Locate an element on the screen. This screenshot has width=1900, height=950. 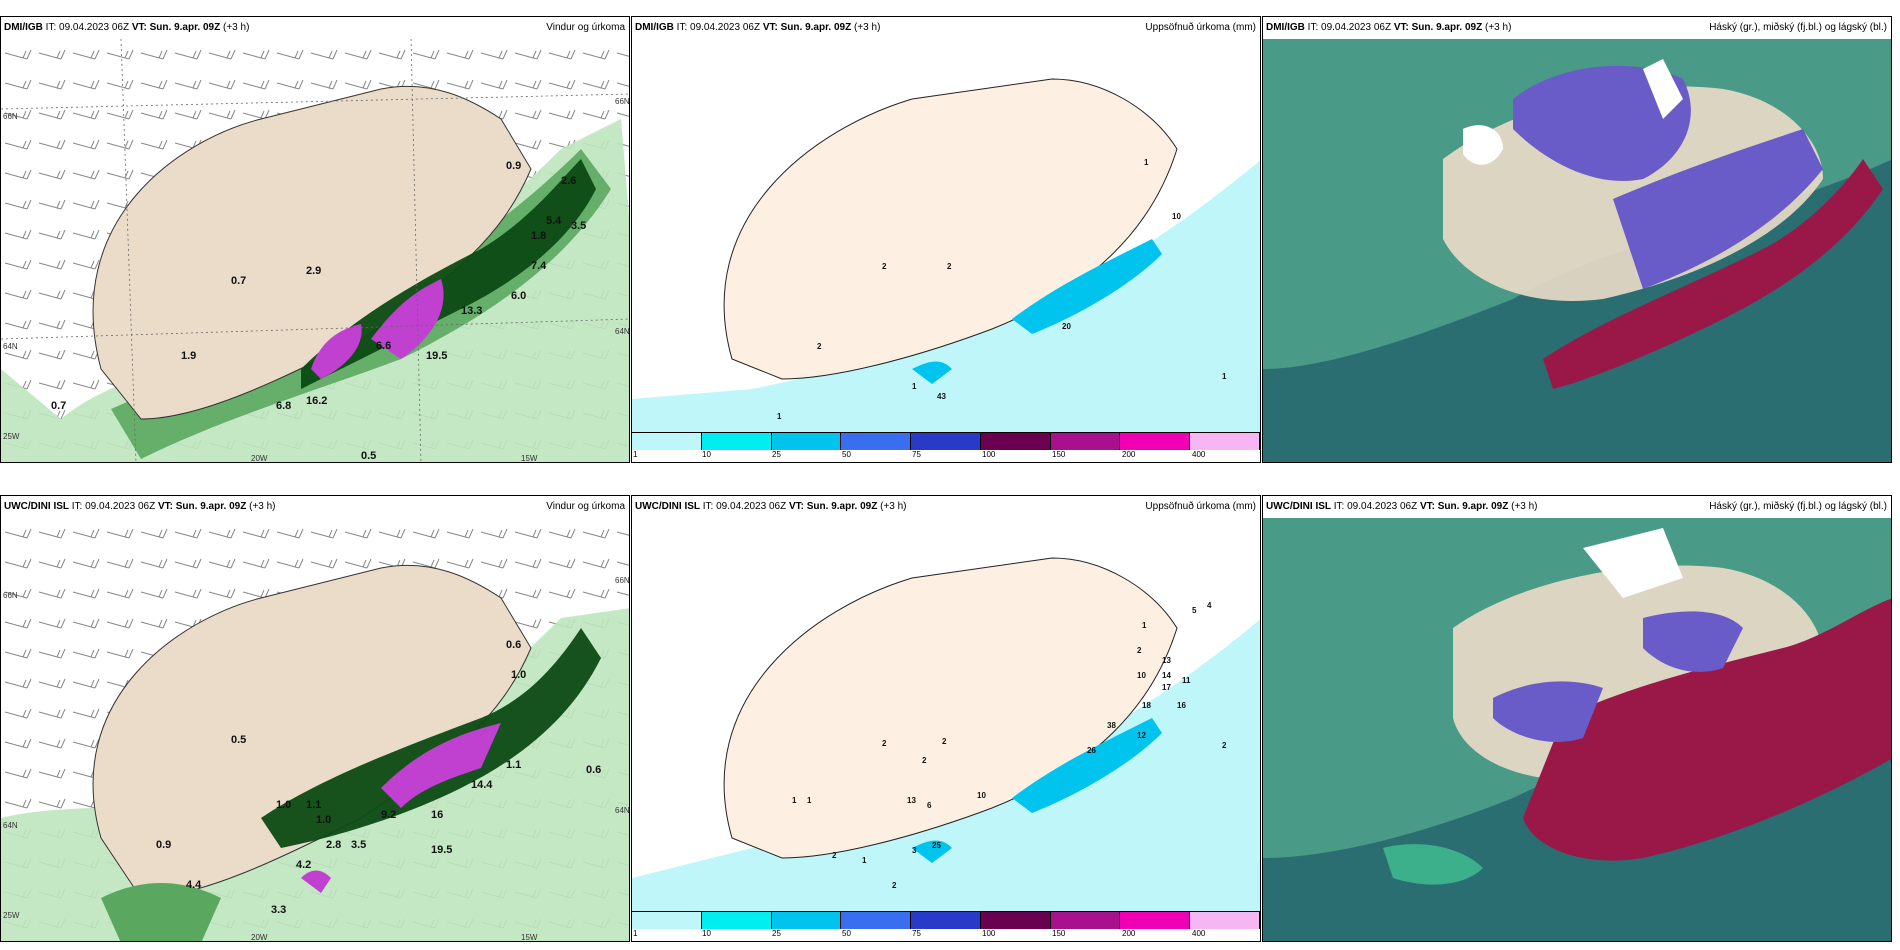
accum-label: 5 is located at coordinates (1194, 610).